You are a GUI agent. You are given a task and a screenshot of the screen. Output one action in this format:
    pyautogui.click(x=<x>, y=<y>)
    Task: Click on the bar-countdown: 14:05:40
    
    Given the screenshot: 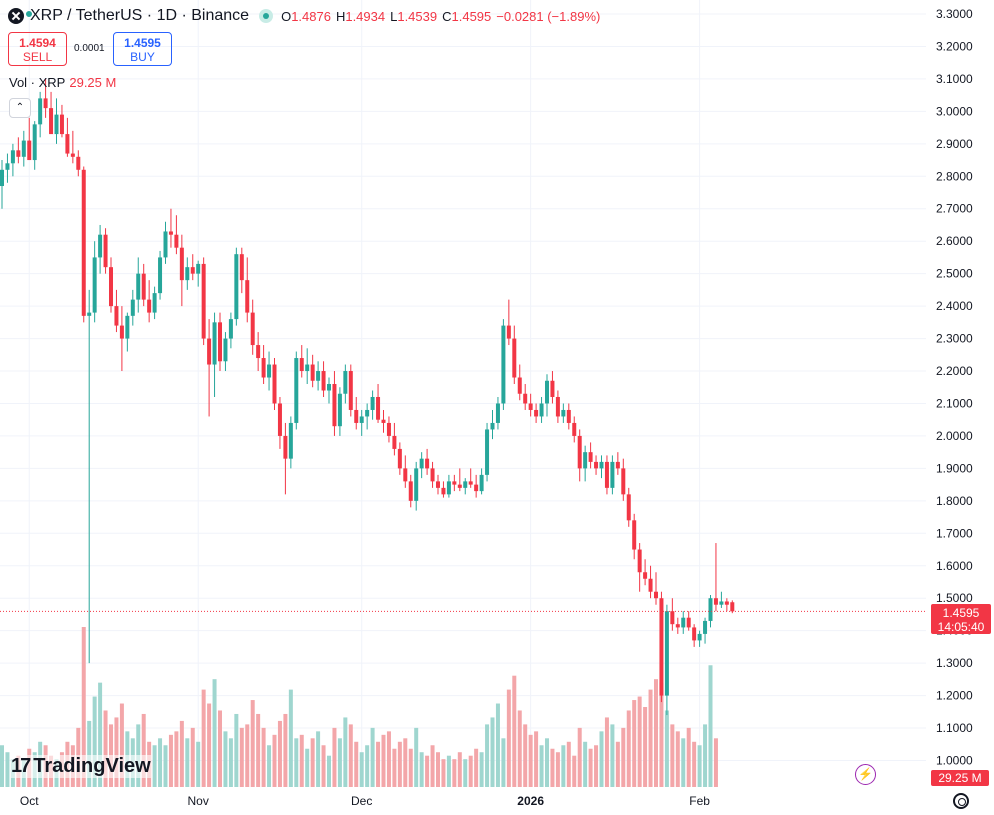 What is the action you would take?
    pyautogui.click(x=961, y=627)
    